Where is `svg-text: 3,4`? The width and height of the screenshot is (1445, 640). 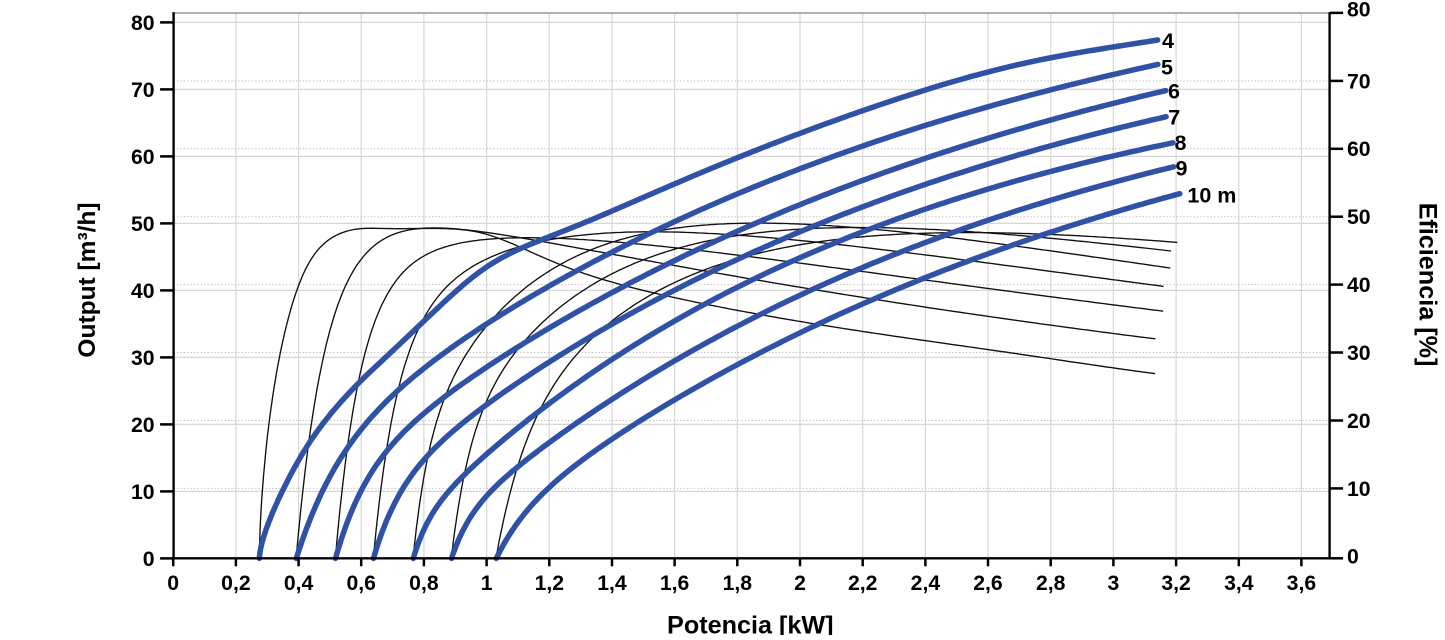 svg-text: 3,4 is located at coordinates (1239, 583).